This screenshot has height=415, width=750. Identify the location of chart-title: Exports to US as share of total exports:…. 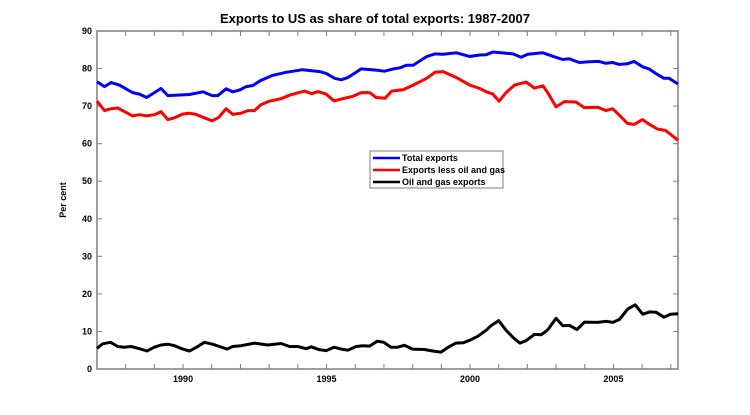
(375, 18).